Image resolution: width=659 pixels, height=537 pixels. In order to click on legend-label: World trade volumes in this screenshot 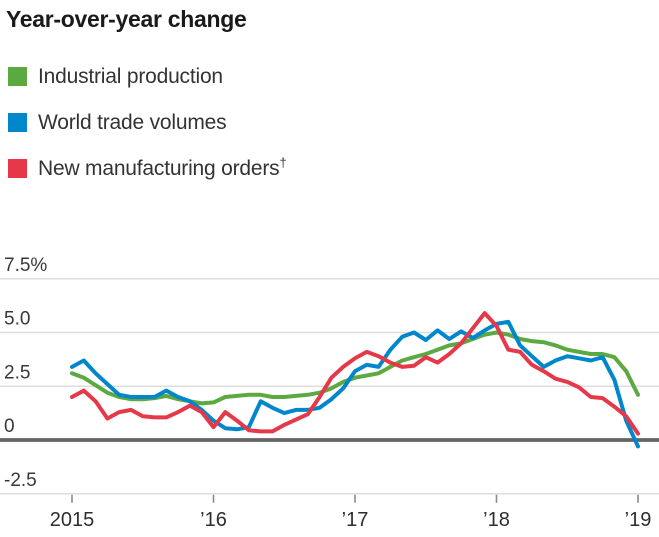, I will do `click(132, 122)`.